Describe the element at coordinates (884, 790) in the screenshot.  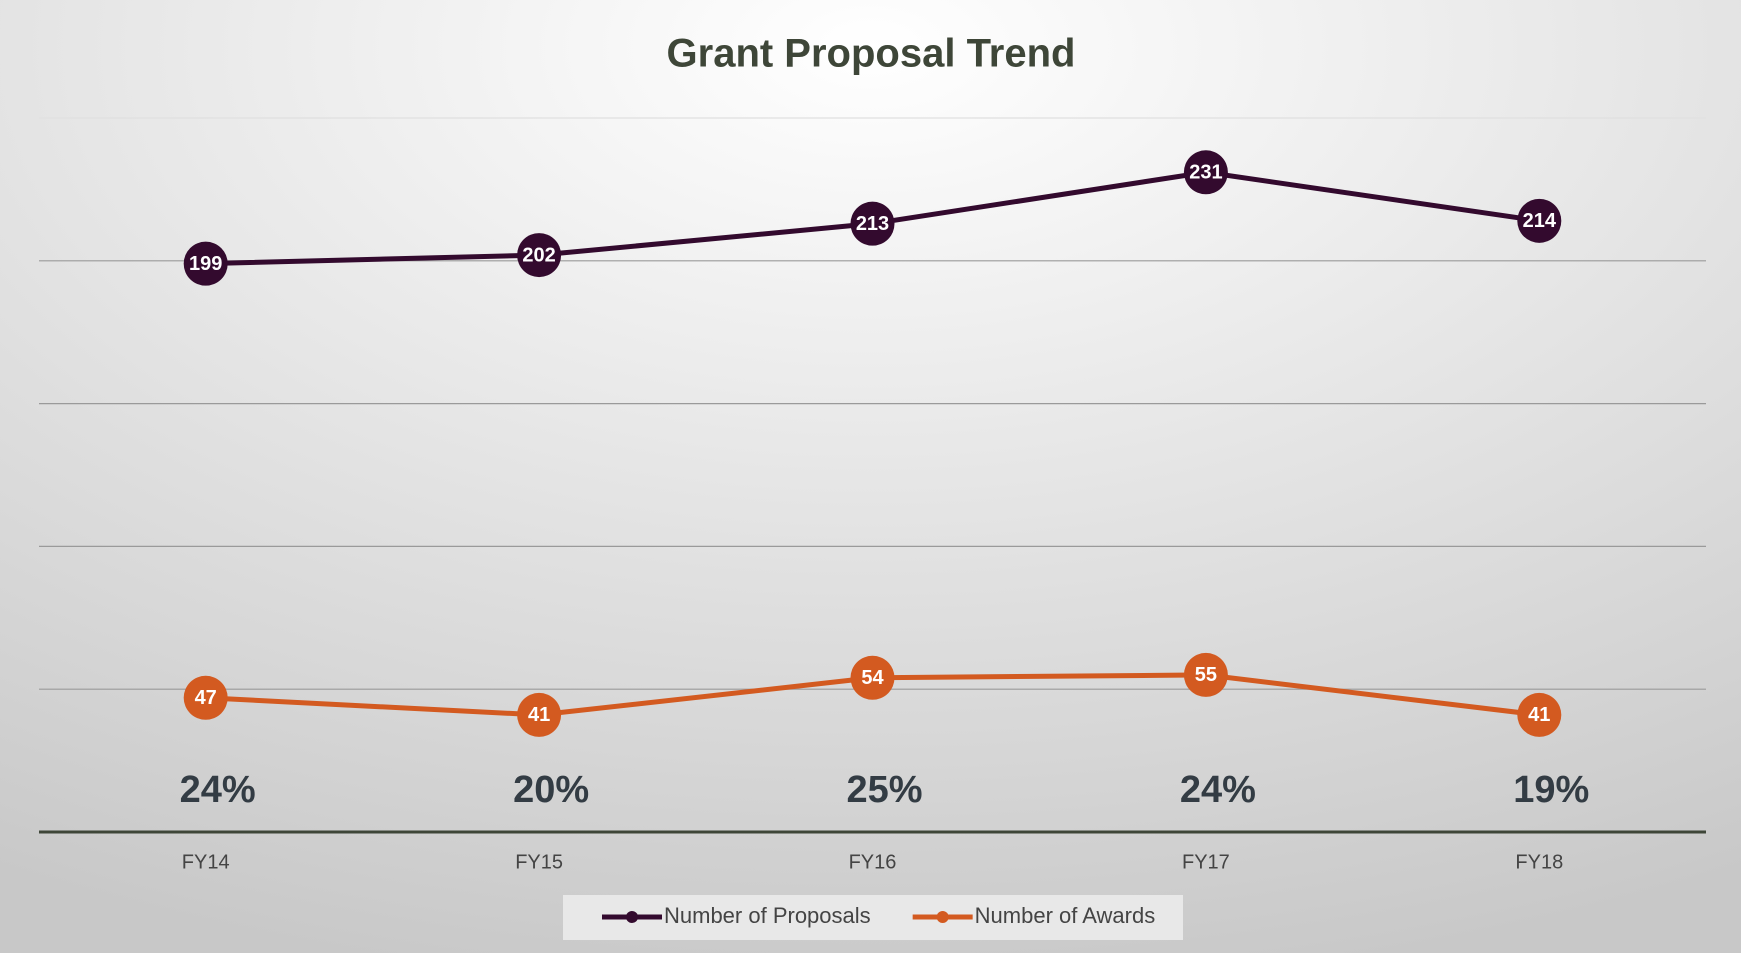
I see `rate-annotation: 25%` at that location.